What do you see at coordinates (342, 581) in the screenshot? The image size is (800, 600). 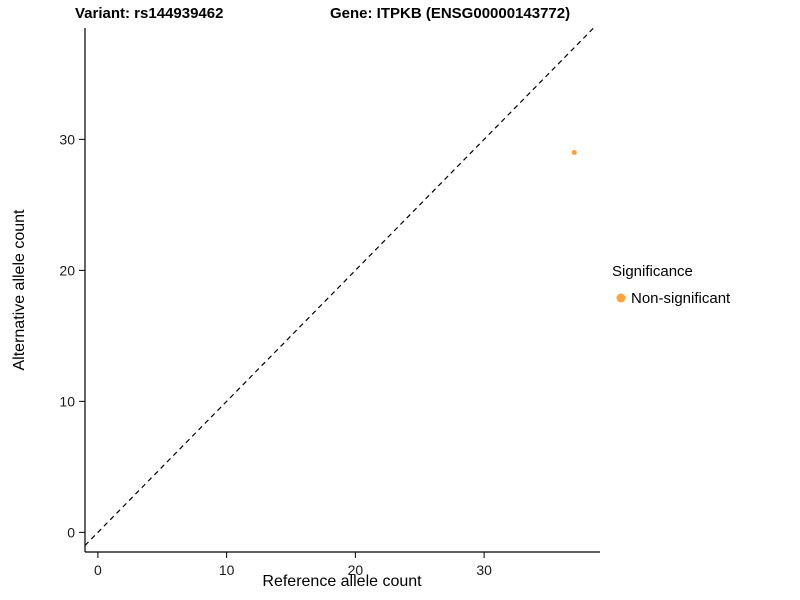 I see `x-axis-label: Reference allele count` at bounding box center [342, 581].